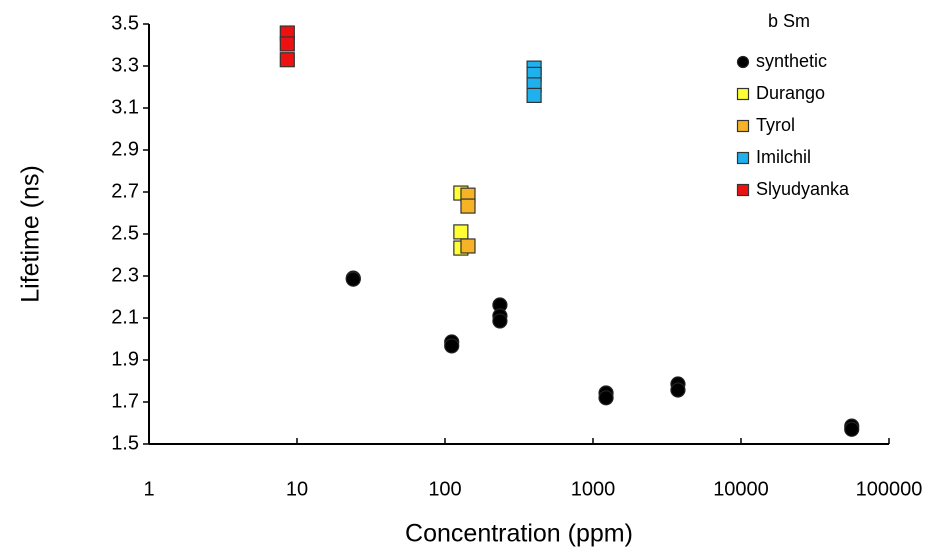 The width and height of the screenshot is (942, 556). I want to click on y-tick-label: 1.5, so click(125, 443).